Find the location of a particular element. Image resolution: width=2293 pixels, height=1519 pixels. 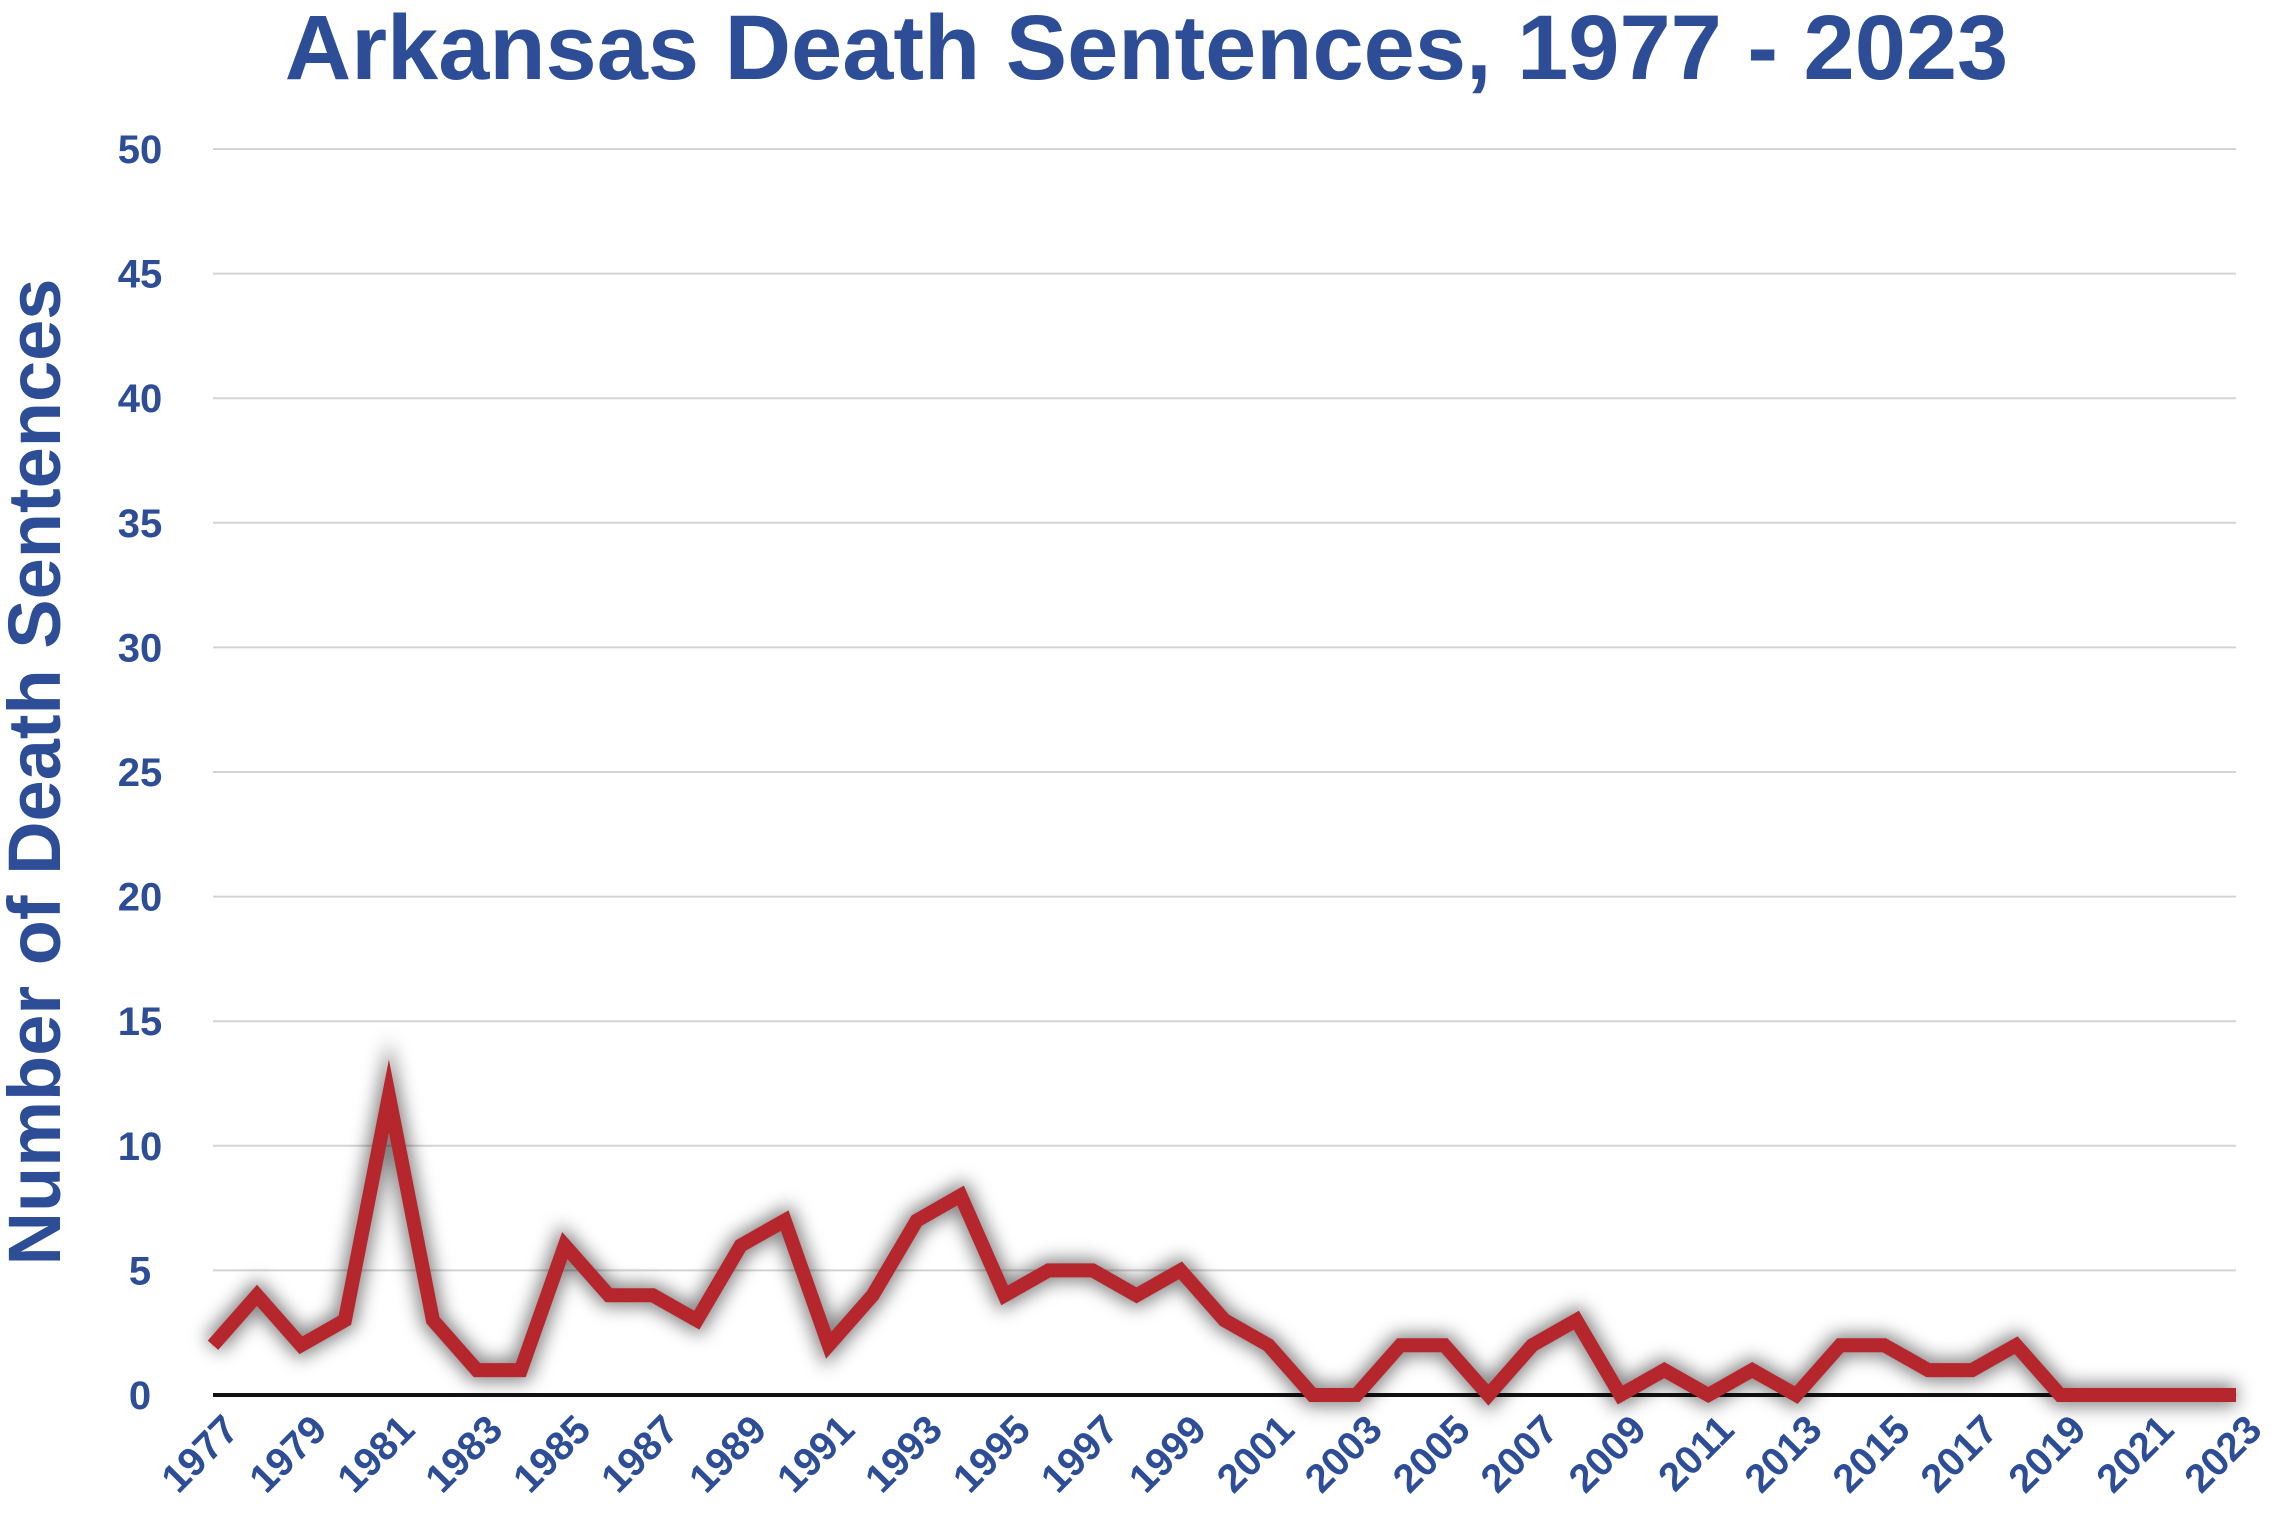

x-tick-label: 2007 is located at coordinates (1520, 1454).